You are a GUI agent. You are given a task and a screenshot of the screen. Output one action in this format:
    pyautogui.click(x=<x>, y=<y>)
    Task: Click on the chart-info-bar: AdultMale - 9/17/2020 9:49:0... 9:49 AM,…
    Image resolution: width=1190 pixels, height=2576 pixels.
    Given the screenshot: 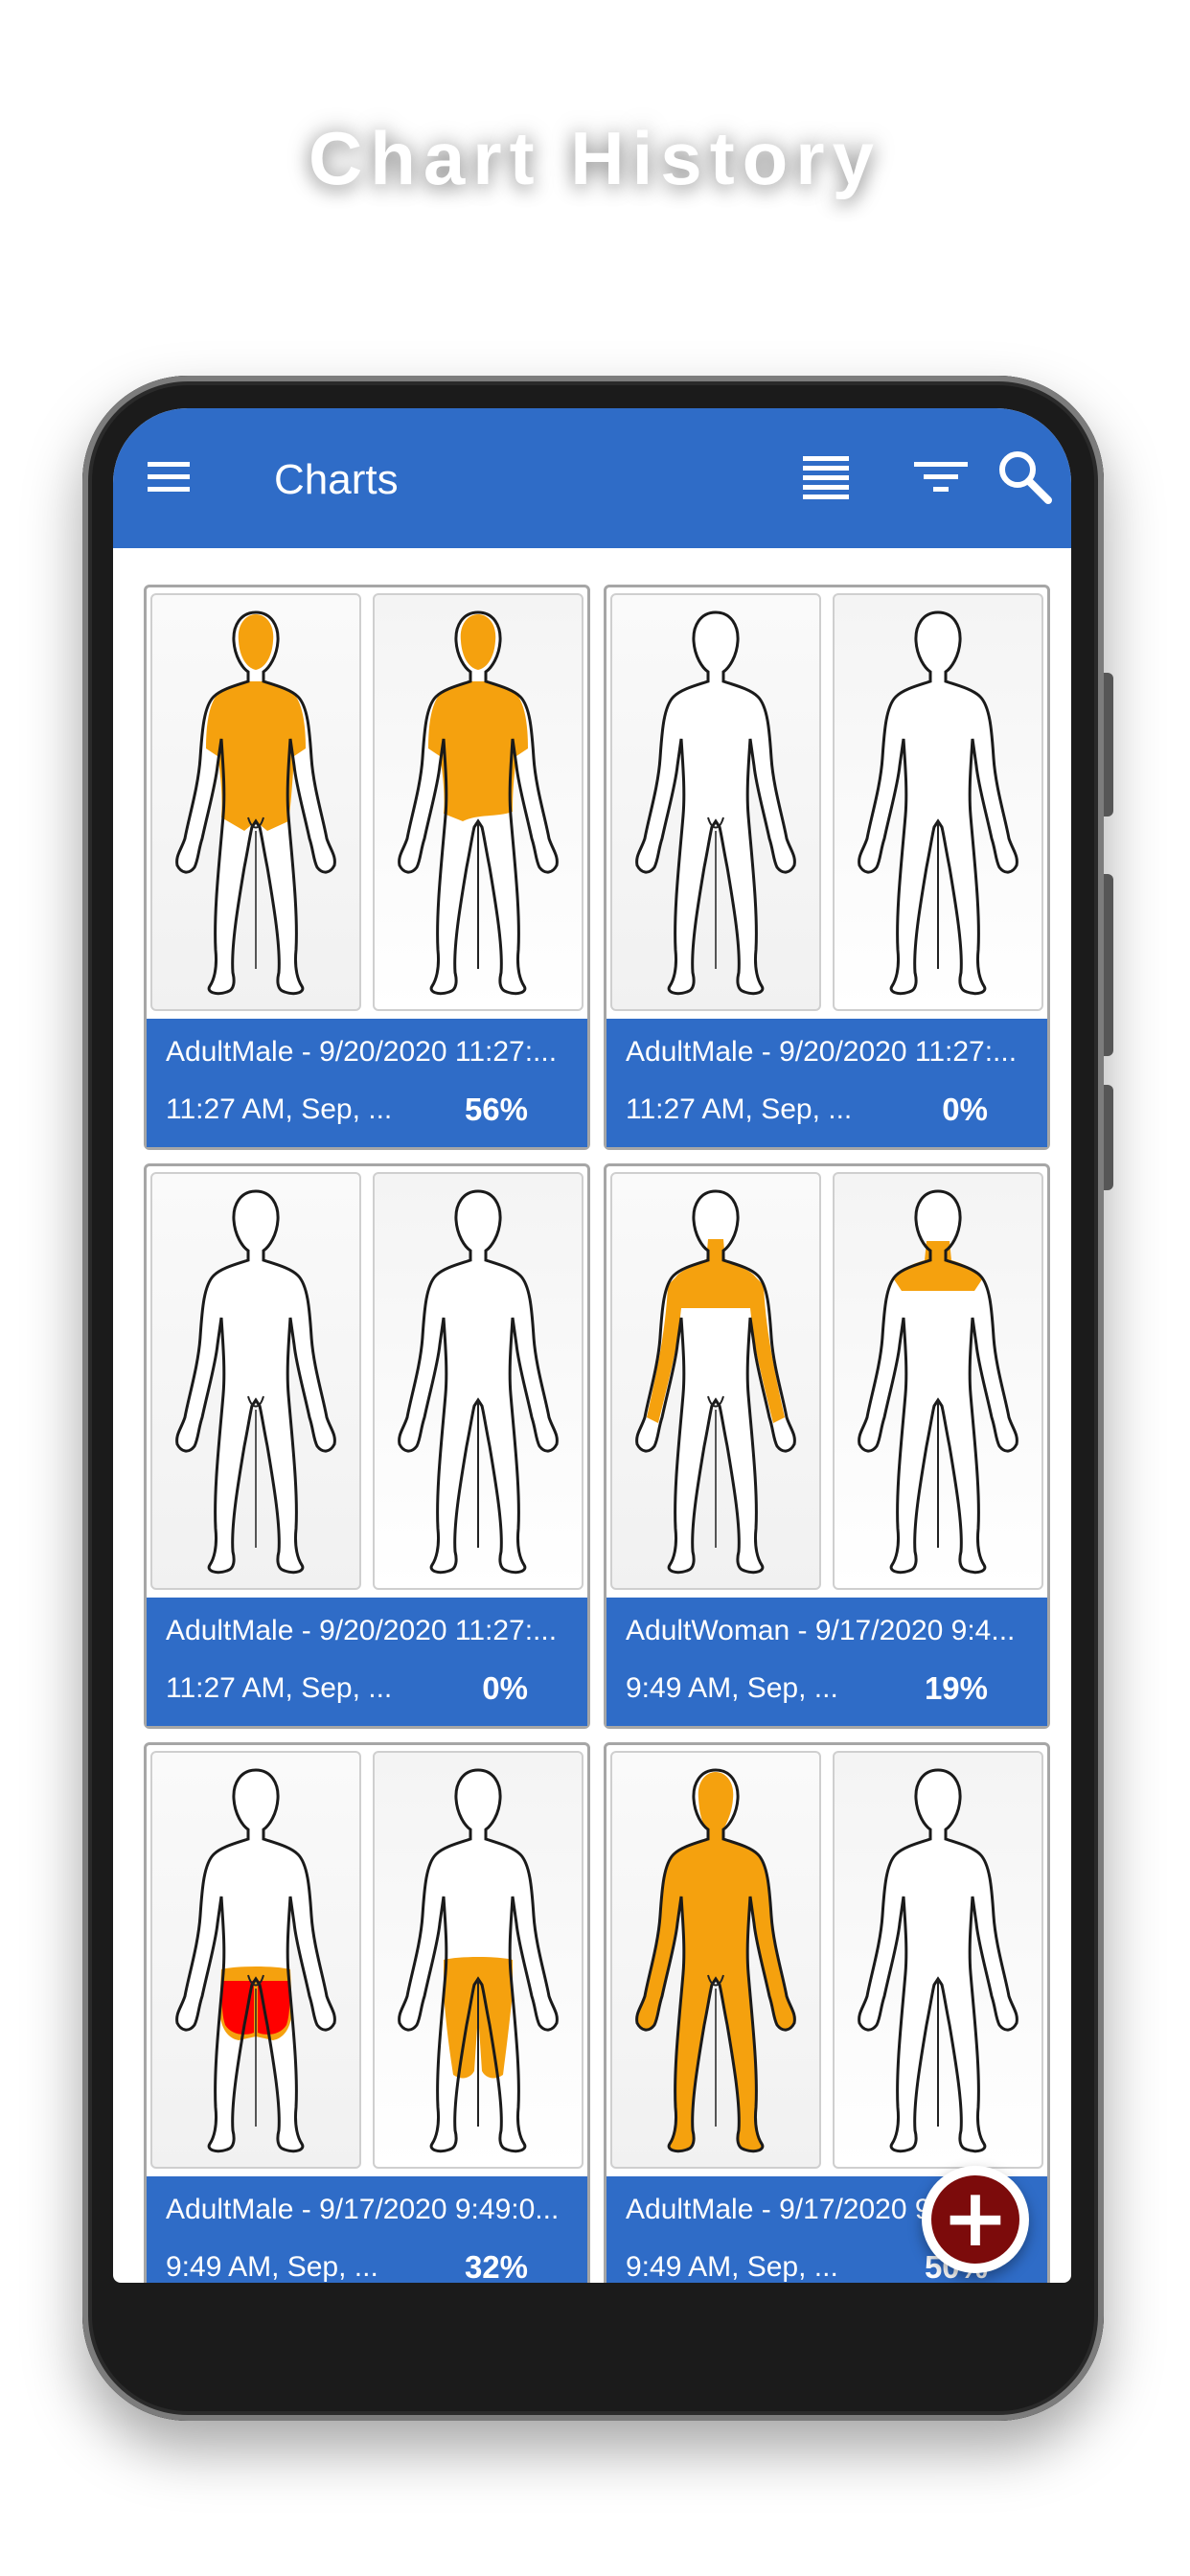 What is the action you would take?
    pyautogui.click(x=367, y=2229)
    